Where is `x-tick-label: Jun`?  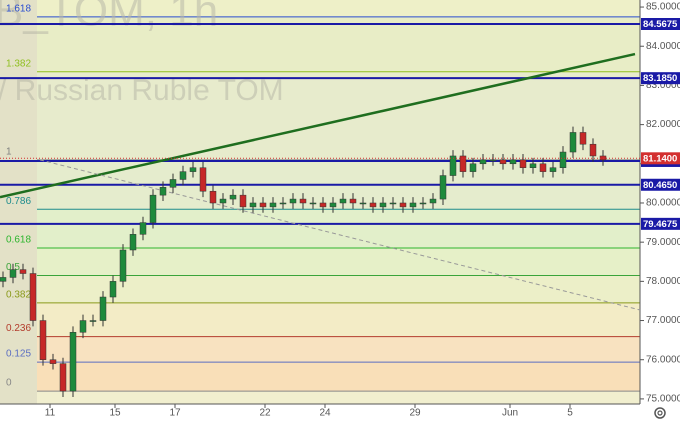
x-tick-label: Jun is located at coordinates (510, 413).